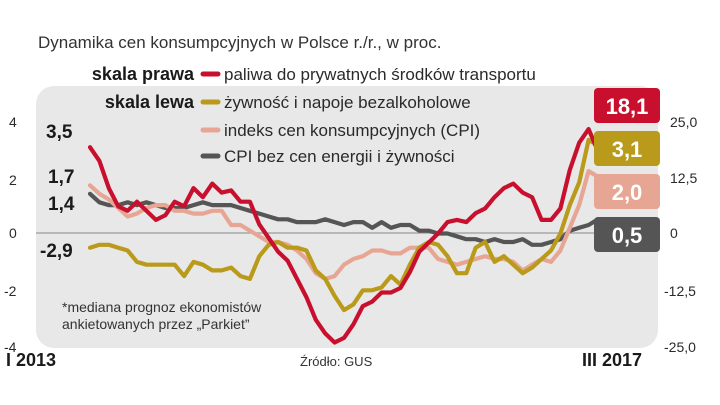 This screenshot has width=720, height=405. I want to click on start-label-cpi: 1,7, so click(61, 177).